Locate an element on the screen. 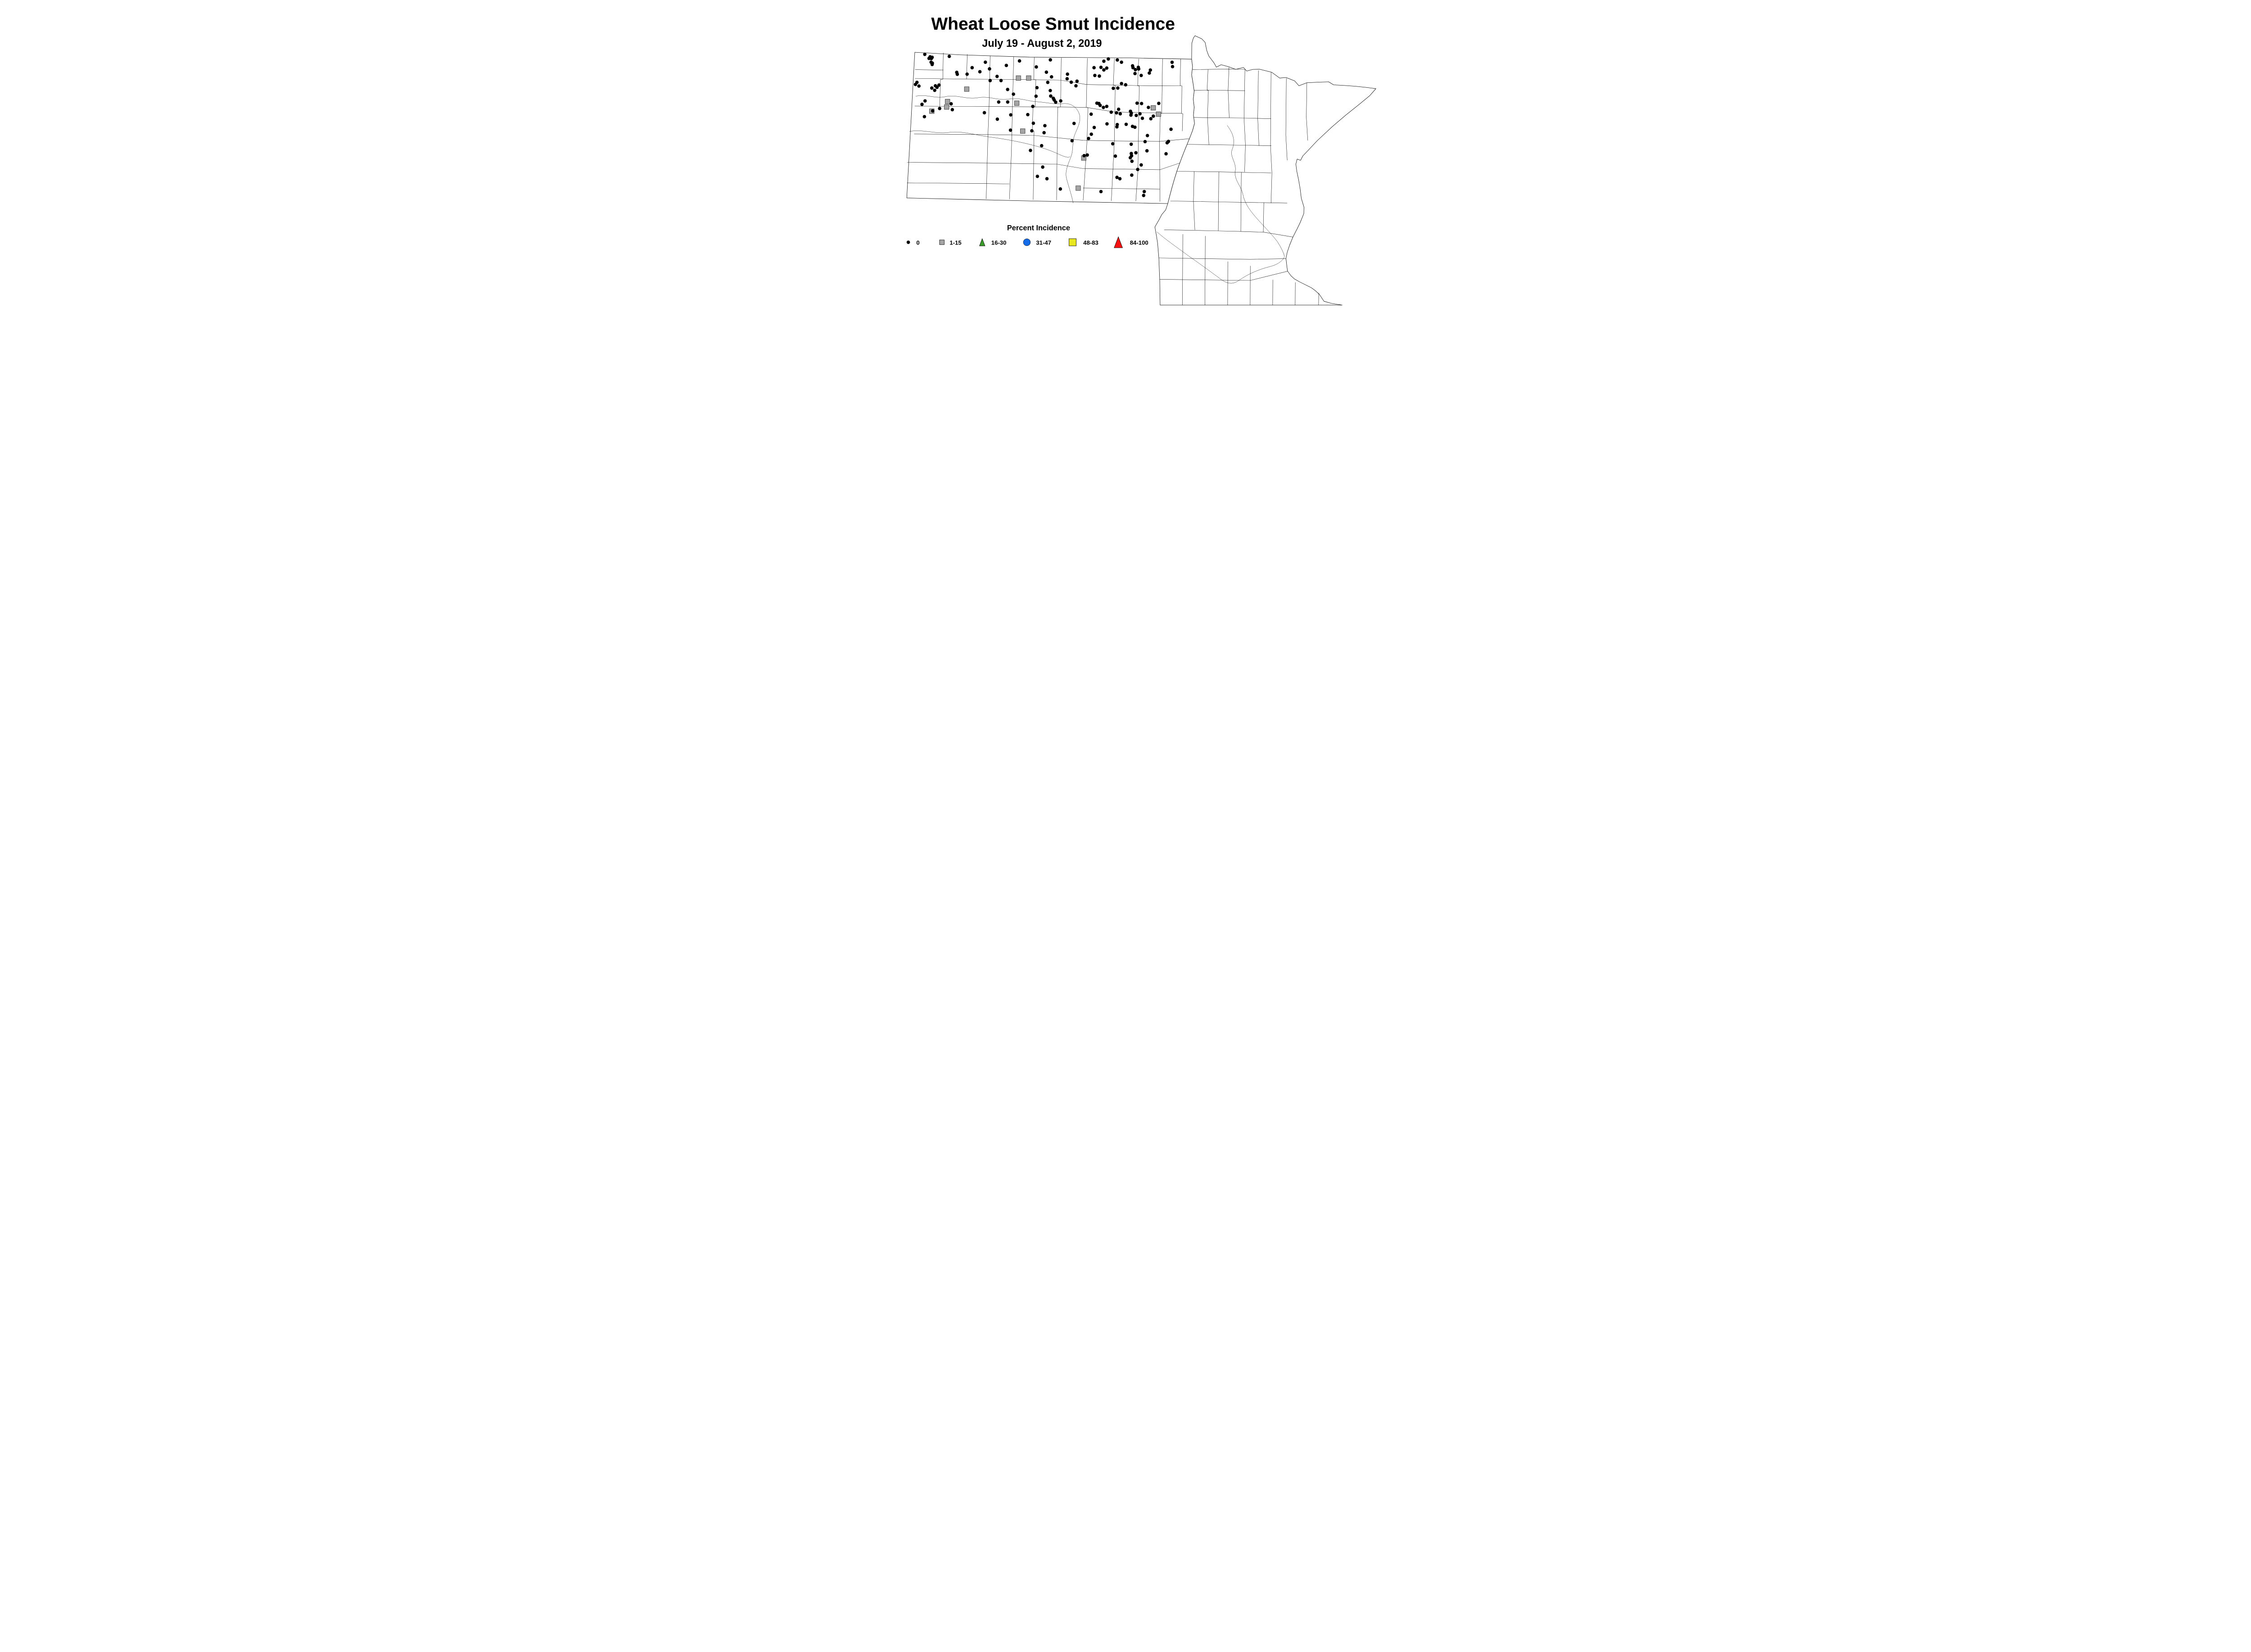  legend-label-31-47: 31-47 is located at coordinates (1043, 243).